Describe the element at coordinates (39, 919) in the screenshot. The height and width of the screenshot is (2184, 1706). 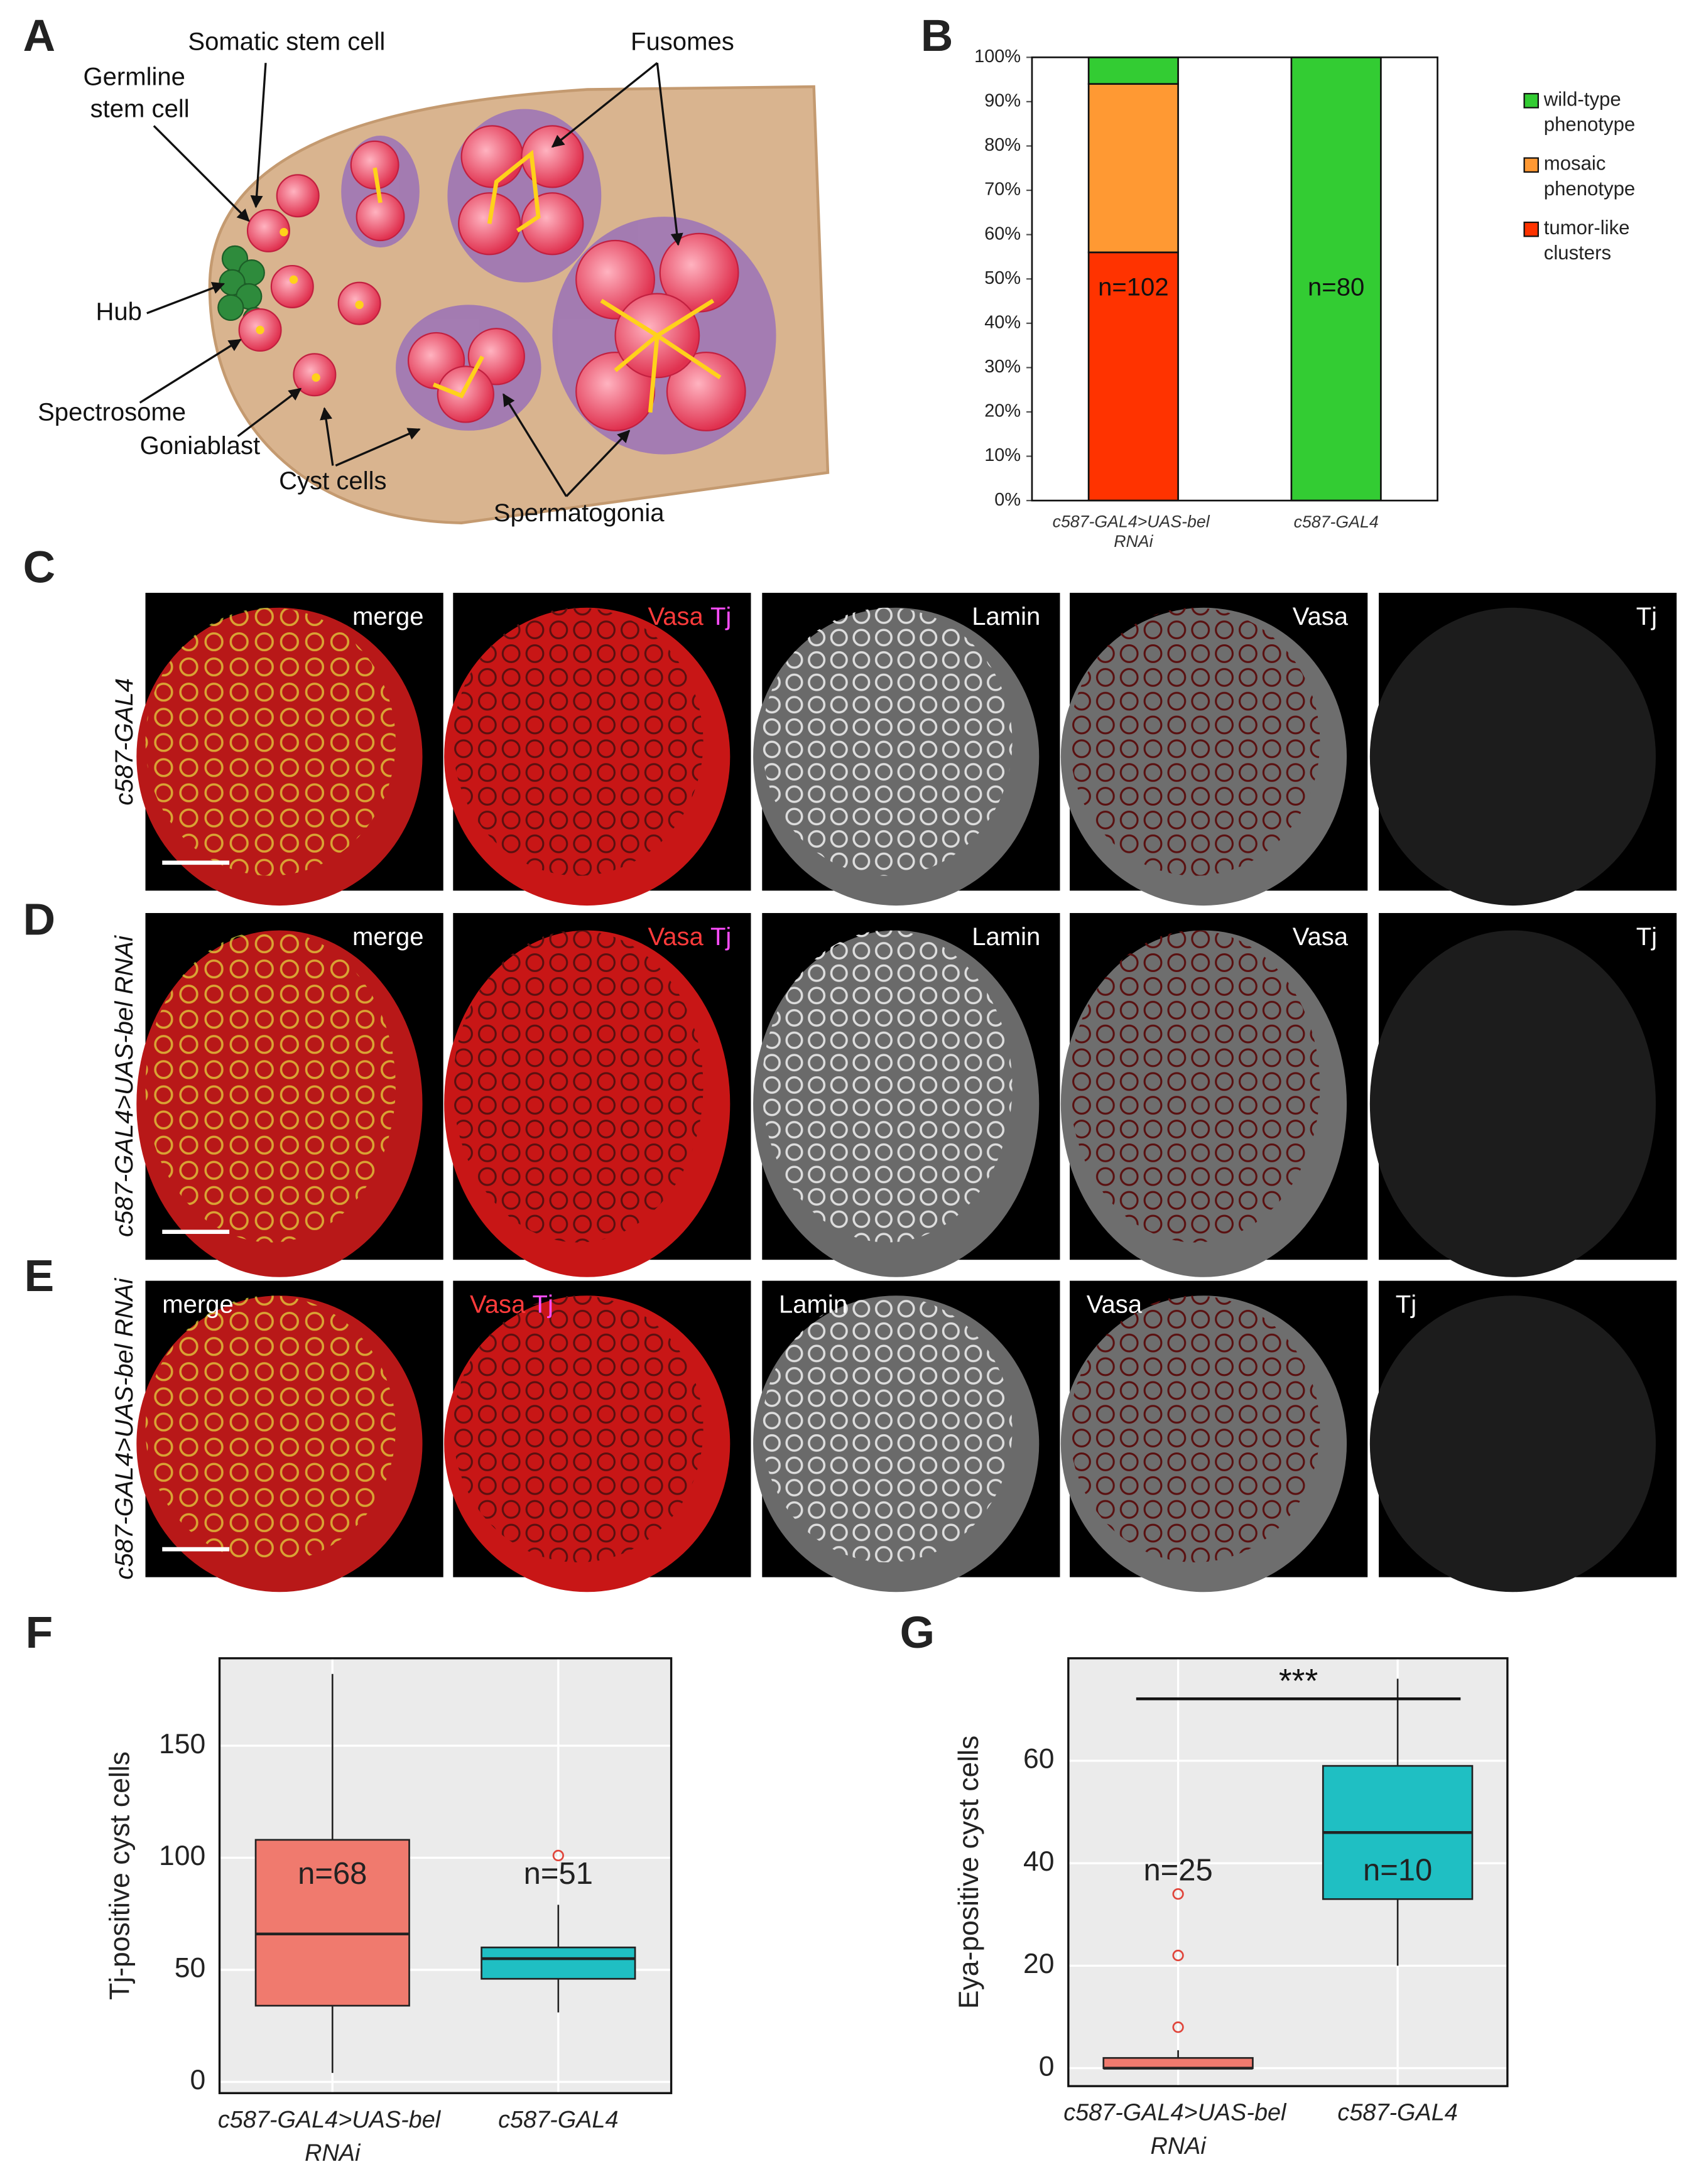
I see `panel-label: D` at that location.